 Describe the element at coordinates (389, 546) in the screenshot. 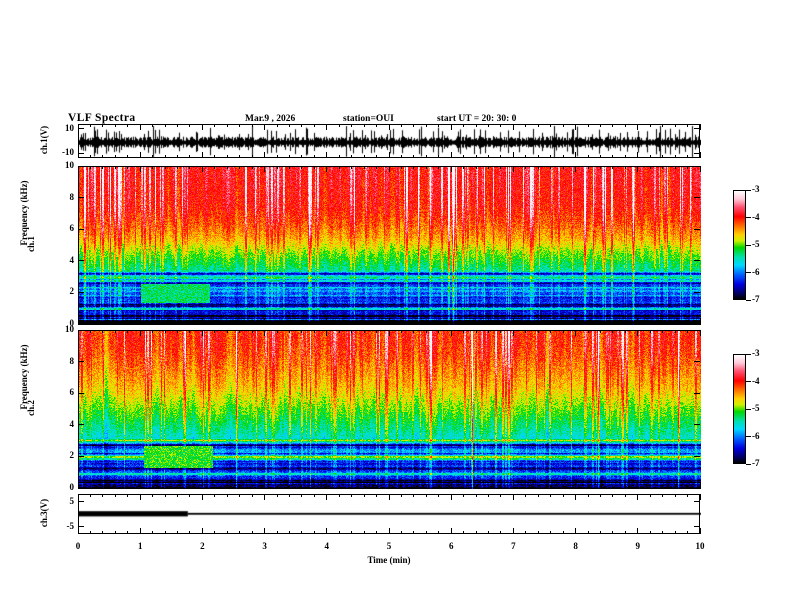

I see `x-tick-label: 5` at that location.